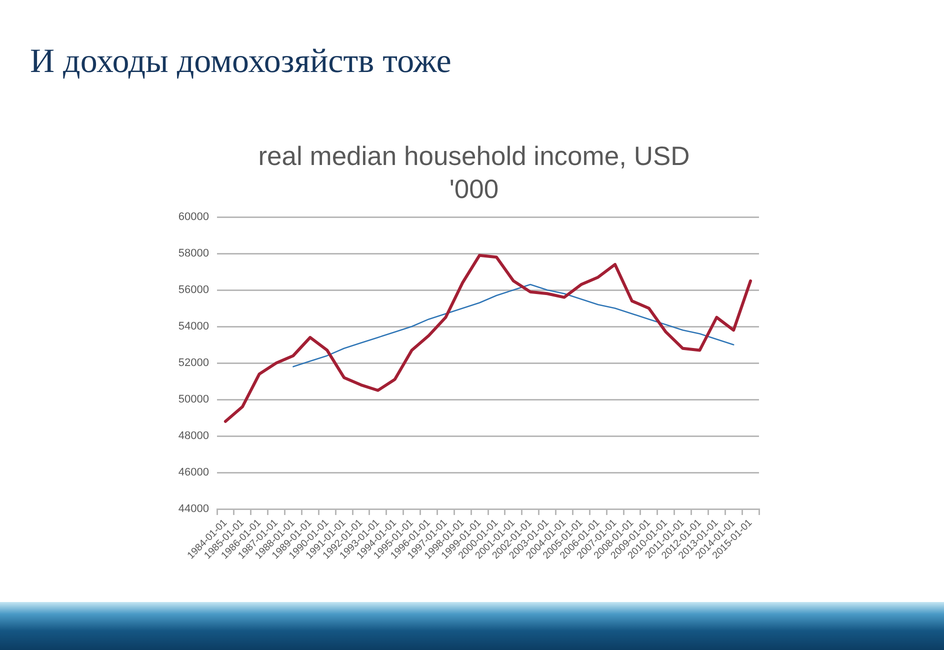 The height and width of the screenshot is (650, 944). What do you see at coordinates (193, 326) in the screenshot?
I see `y-tick-label: 54000` at bounding box center [193, 326].